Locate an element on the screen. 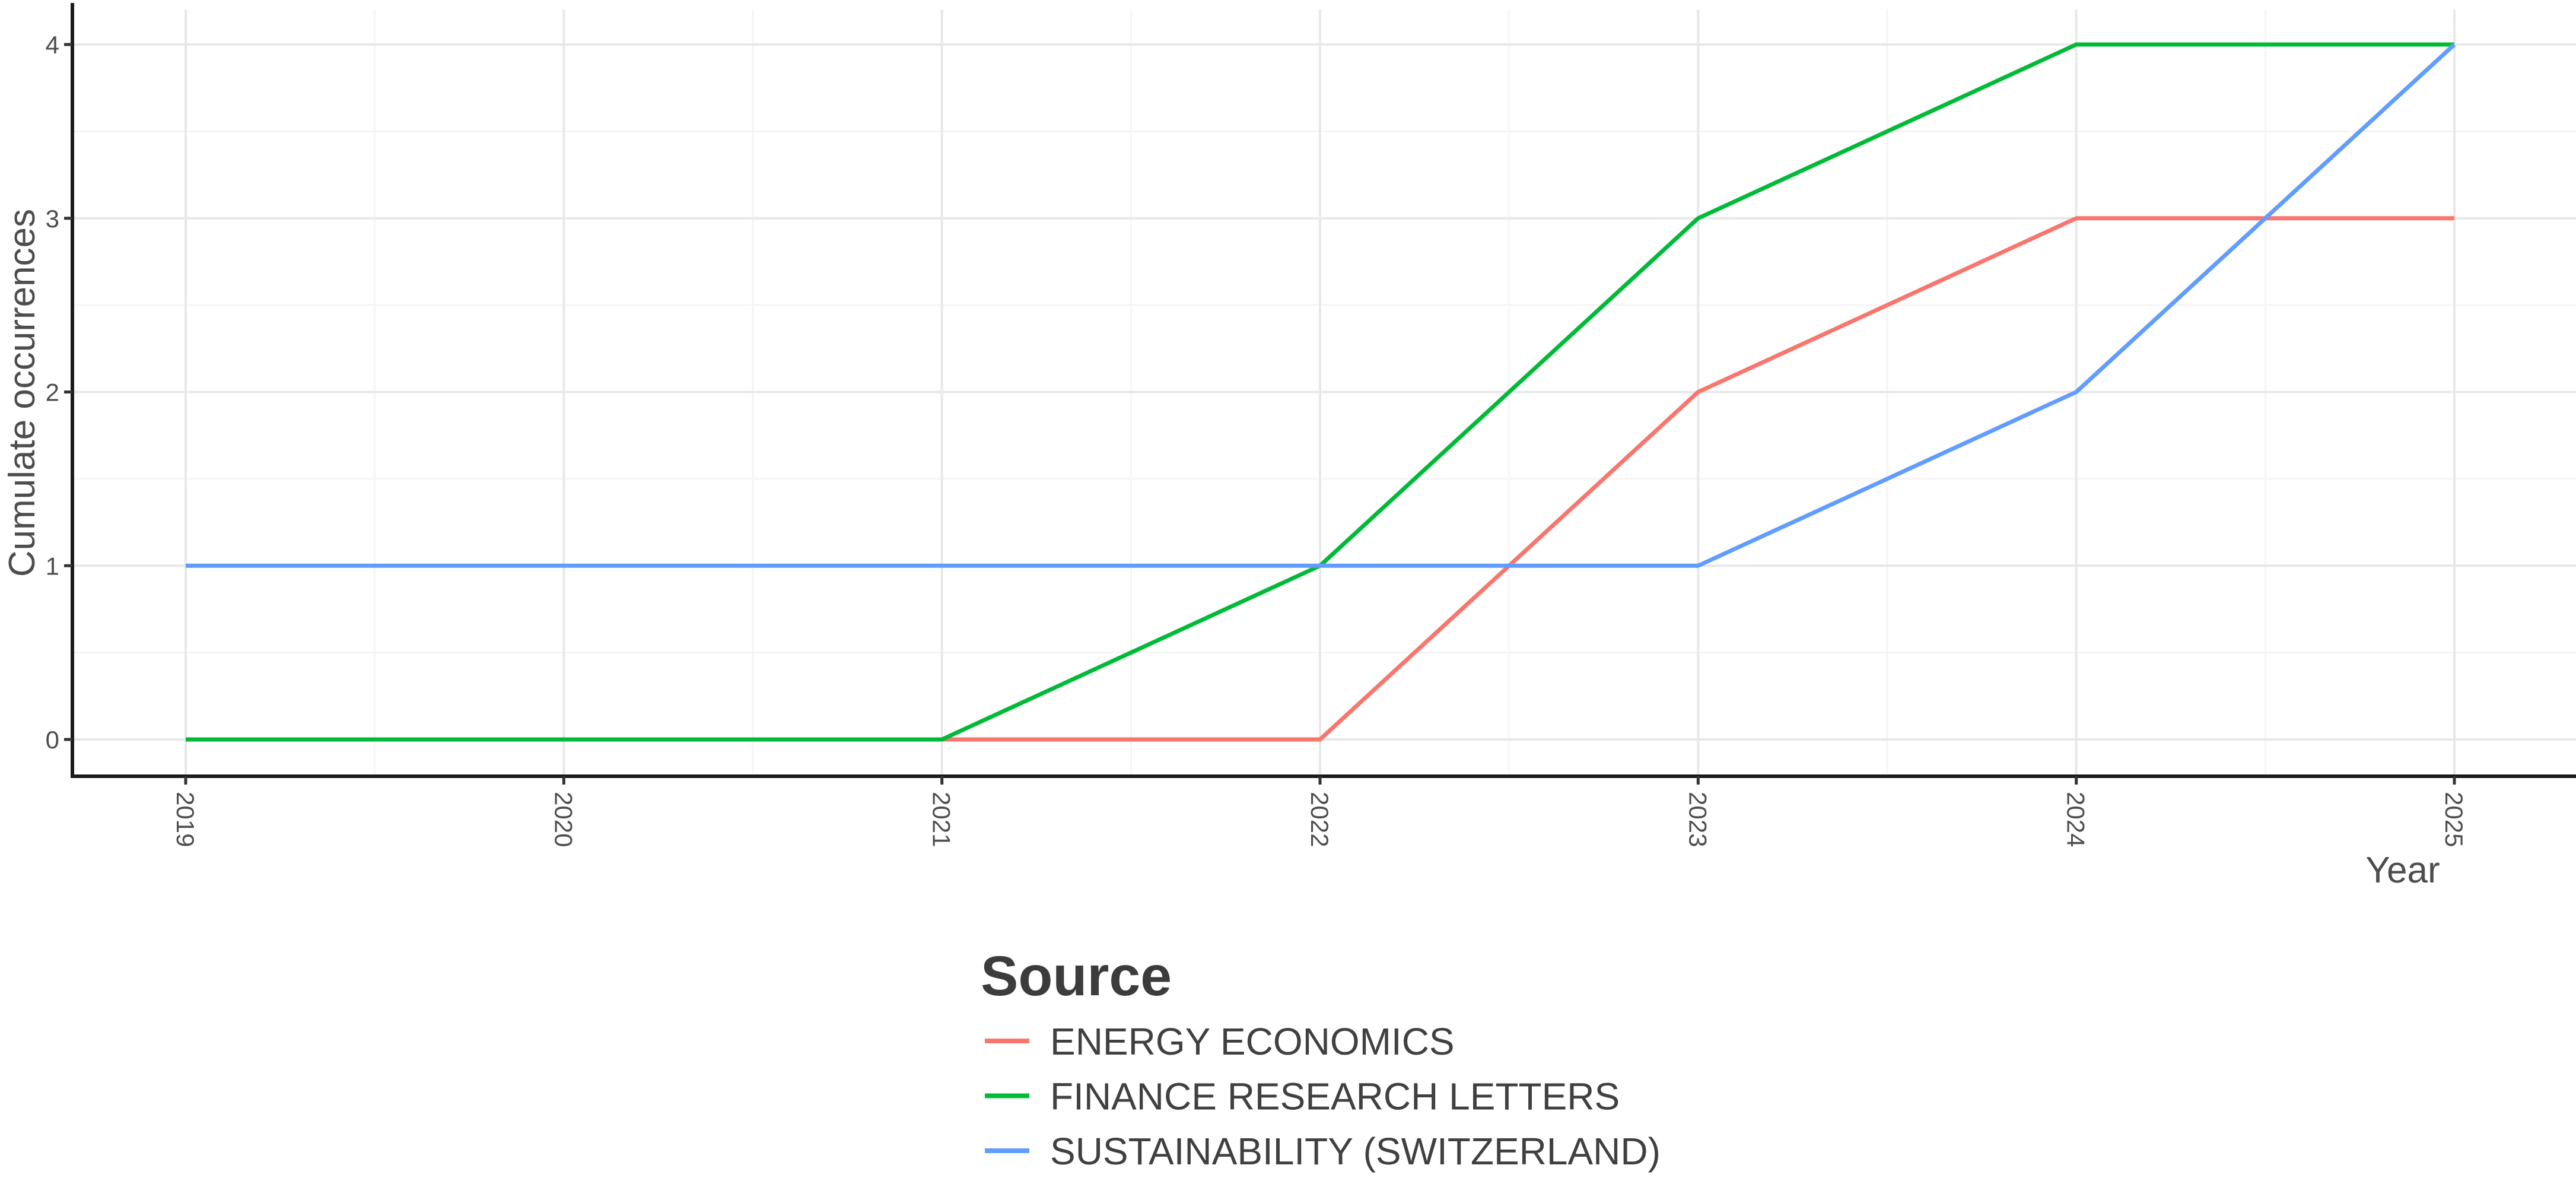  legend-item: FINANCE RESEARCH LETTERS is located at coordinates (1302, 1096).